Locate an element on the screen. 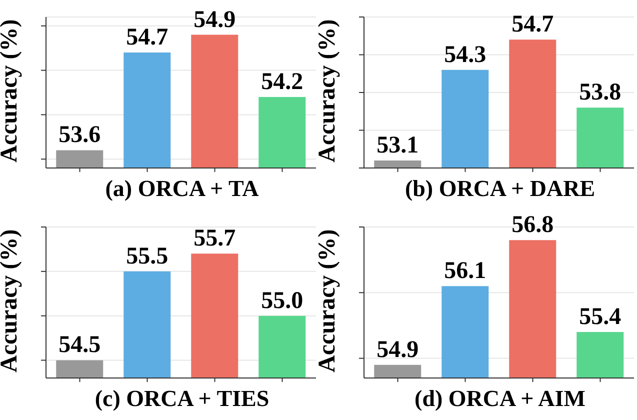 The width and height of the screenshot is (637, 420). data-label: 53.1 is located at coordinates (397, 145).